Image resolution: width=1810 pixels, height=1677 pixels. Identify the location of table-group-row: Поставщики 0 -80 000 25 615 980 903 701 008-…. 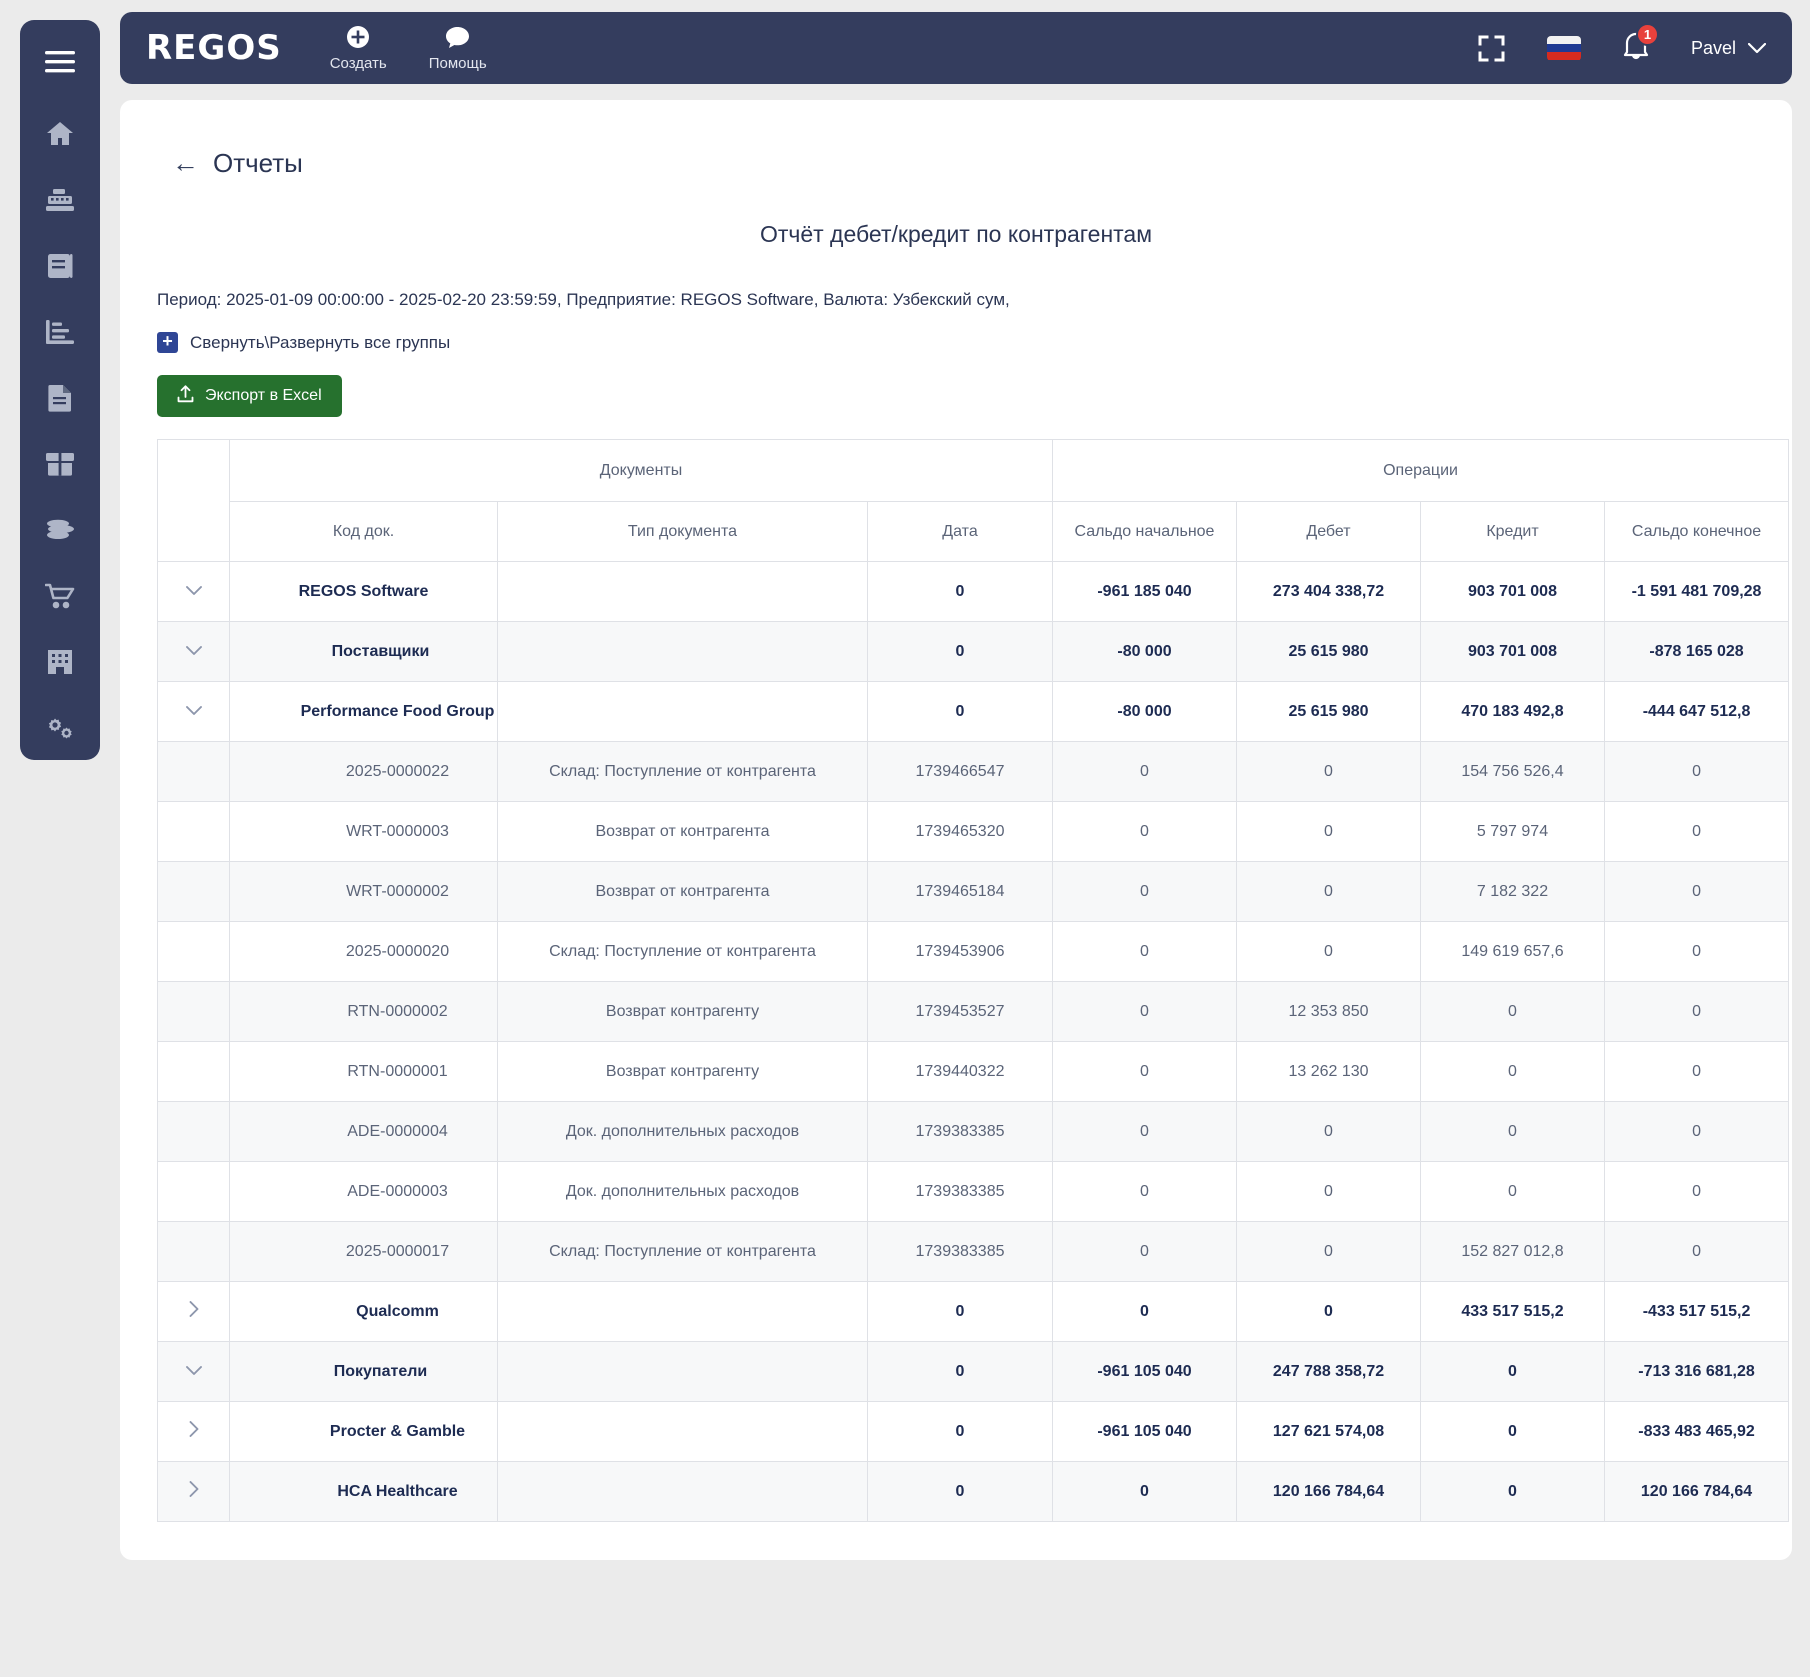
(973, 651).